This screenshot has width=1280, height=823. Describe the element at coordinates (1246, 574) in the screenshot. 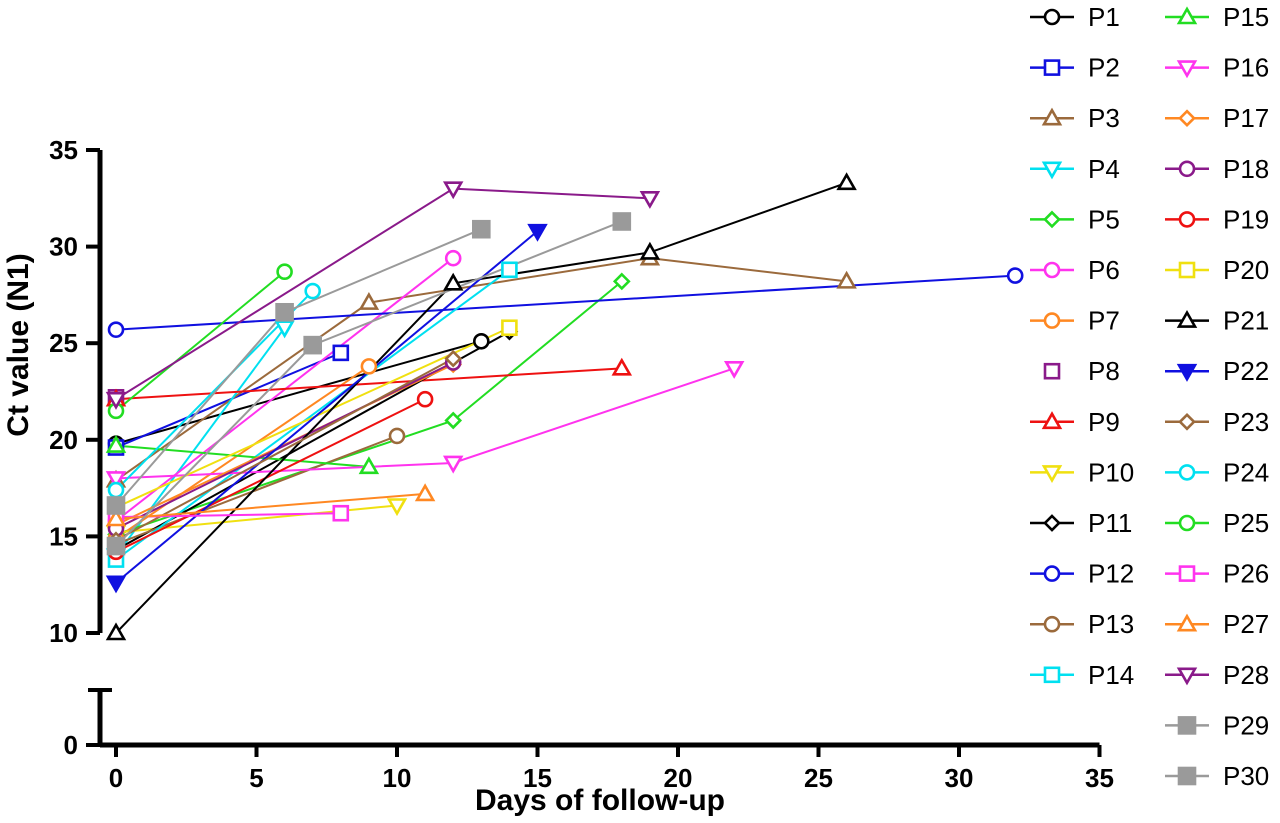

I see `legend-label-p26: P26` at that location.